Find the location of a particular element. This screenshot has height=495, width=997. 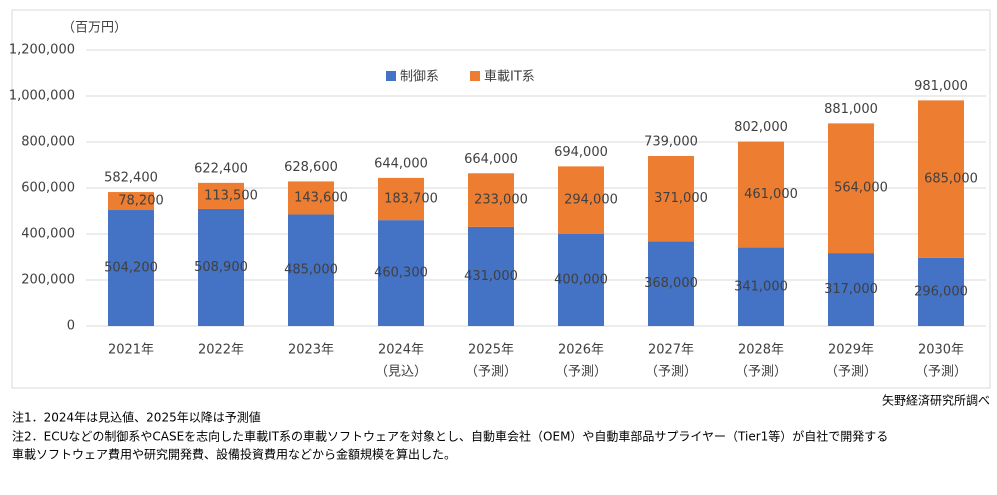

data-label: 143,600 is located at coordinates (321, 197).